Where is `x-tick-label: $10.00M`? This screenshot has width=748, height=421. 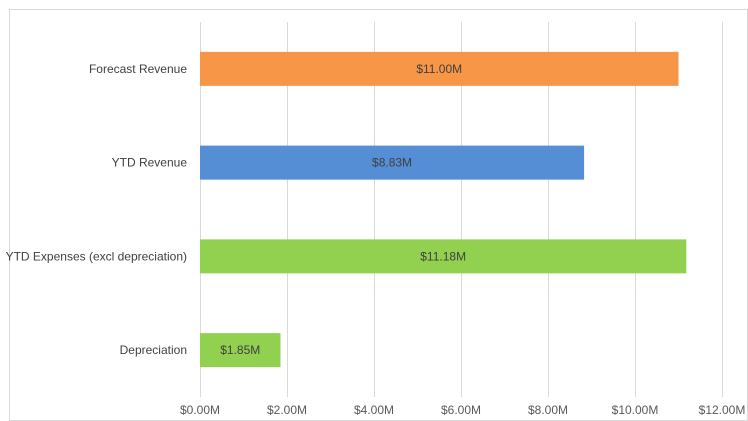
x-tick-label: $10.00M is located at coordinates (635, 410).